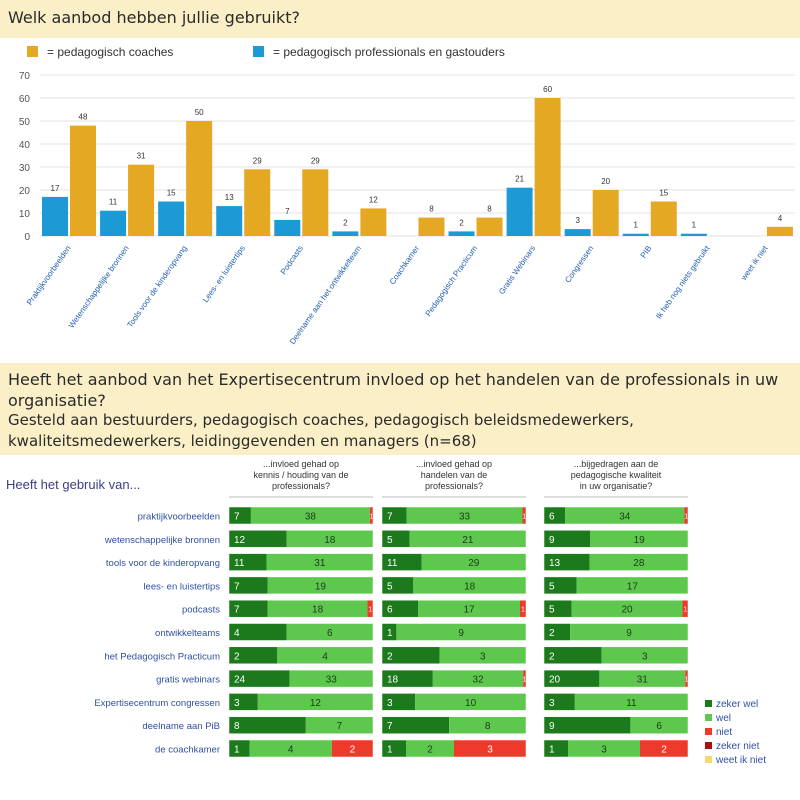 The width and height of the screenshot is (800, 800). I want to click on segment-value-label: 31, so click(643, 680).